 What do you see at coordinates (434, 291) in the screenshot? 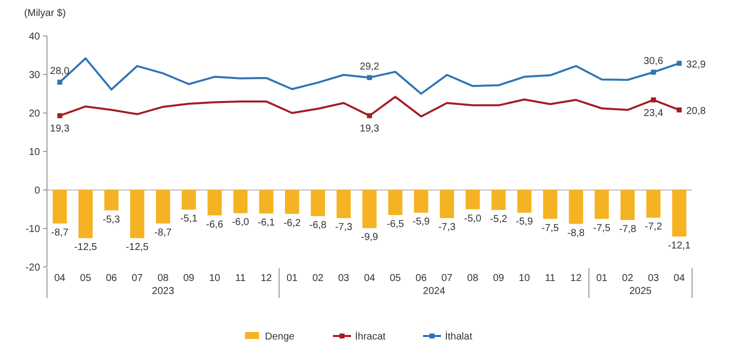
I see `text: 2024` at bounding box center [434, 291].